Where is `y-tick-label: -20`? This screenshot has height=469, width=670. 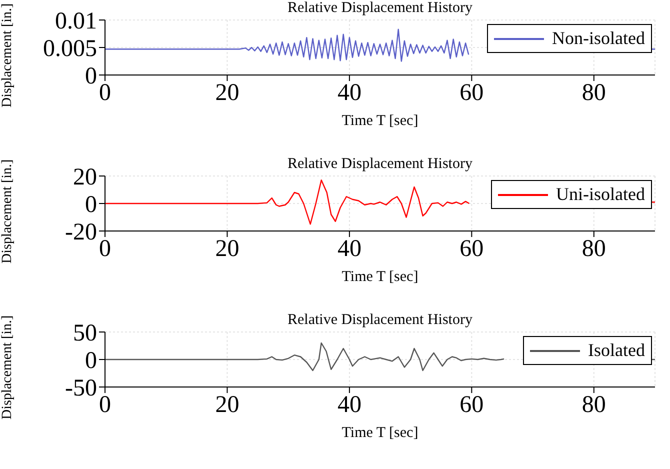
y-tick-label: -20 is located at coordinates (81, 233).